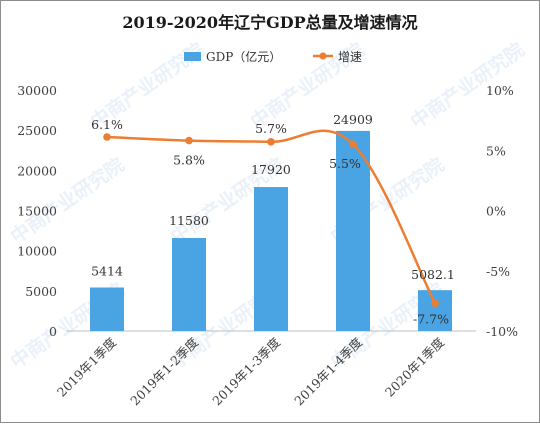 The height and width of the screenshot is (427, 540). I want to click on y-left-tick-label: 25000, so click(37, 130).